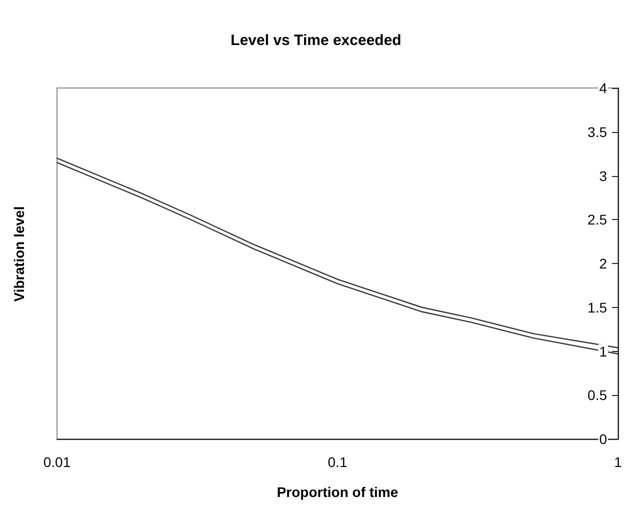 The width and height of the screenshot is (632, 508). I want to click on y-tick-label: 0.5, so click(598, 395).